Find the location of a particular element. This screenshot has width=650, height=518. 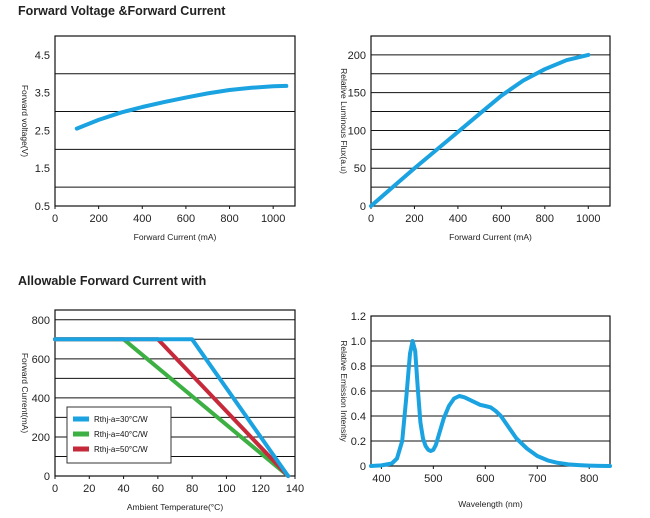

vf-frame is located at coordinates (175, 121).